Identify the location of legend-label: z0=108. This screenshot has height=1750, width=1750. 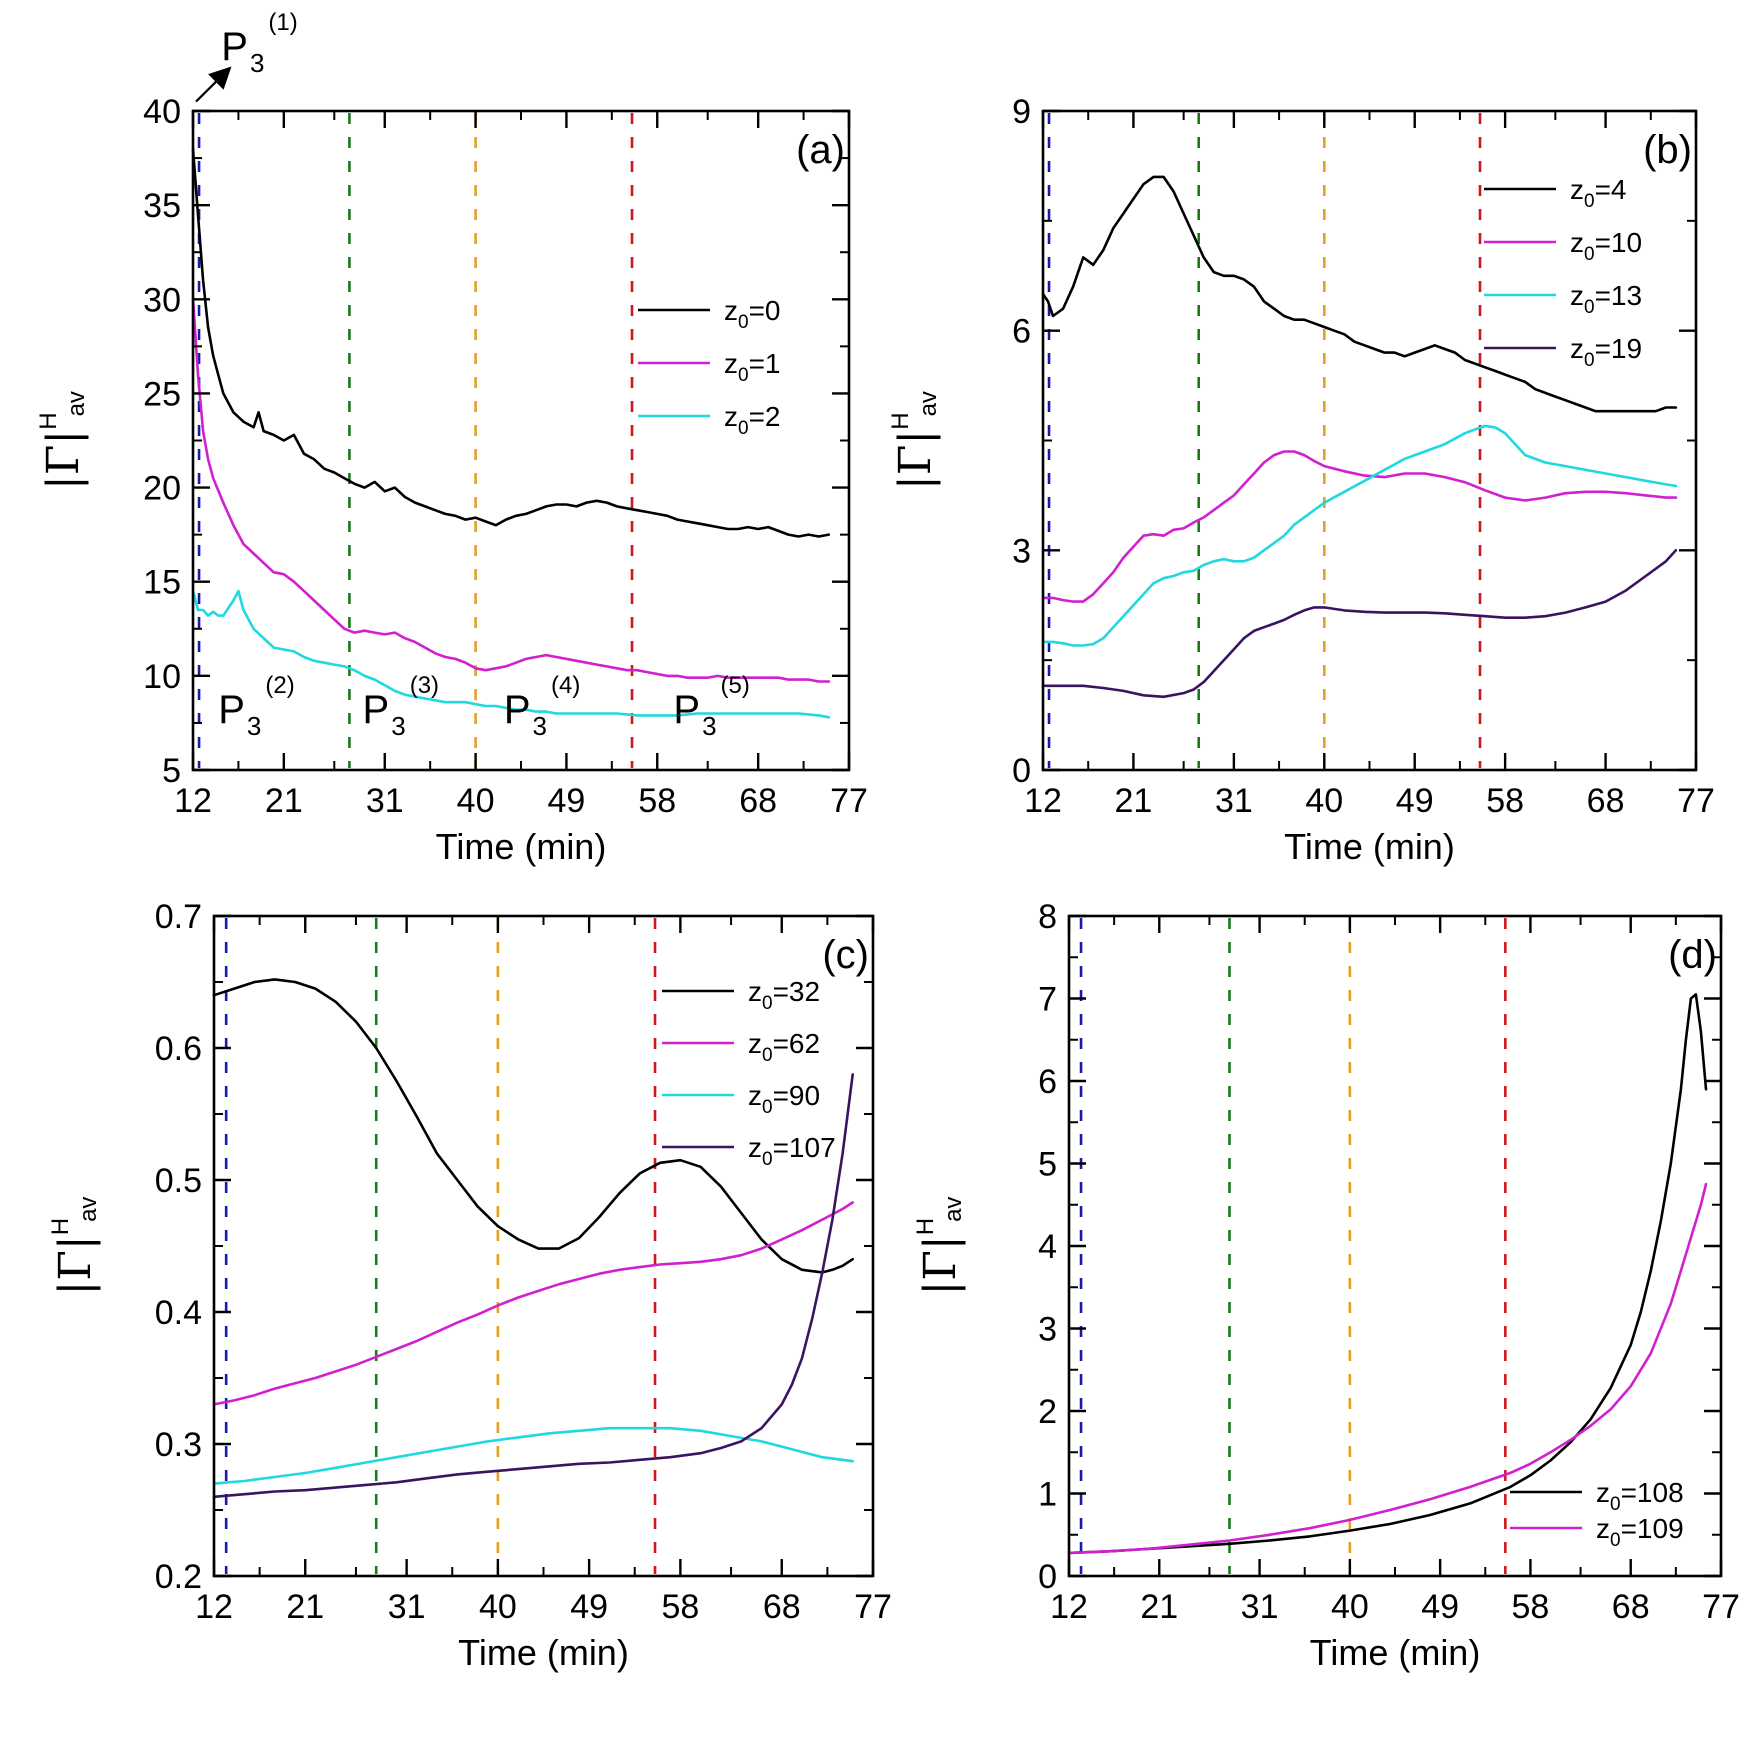
(1640, 1496).